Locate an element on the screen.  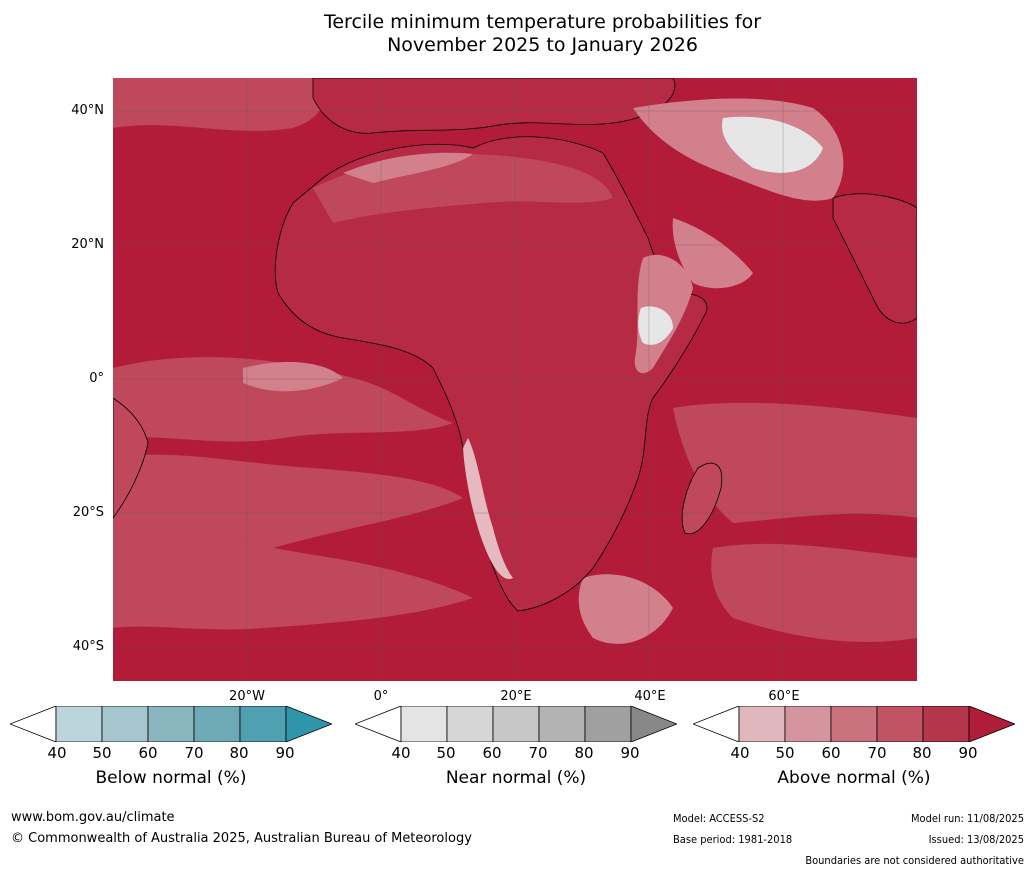
map-title-line2: November 2025 to January 2026 is located at coordinates (542, 45).